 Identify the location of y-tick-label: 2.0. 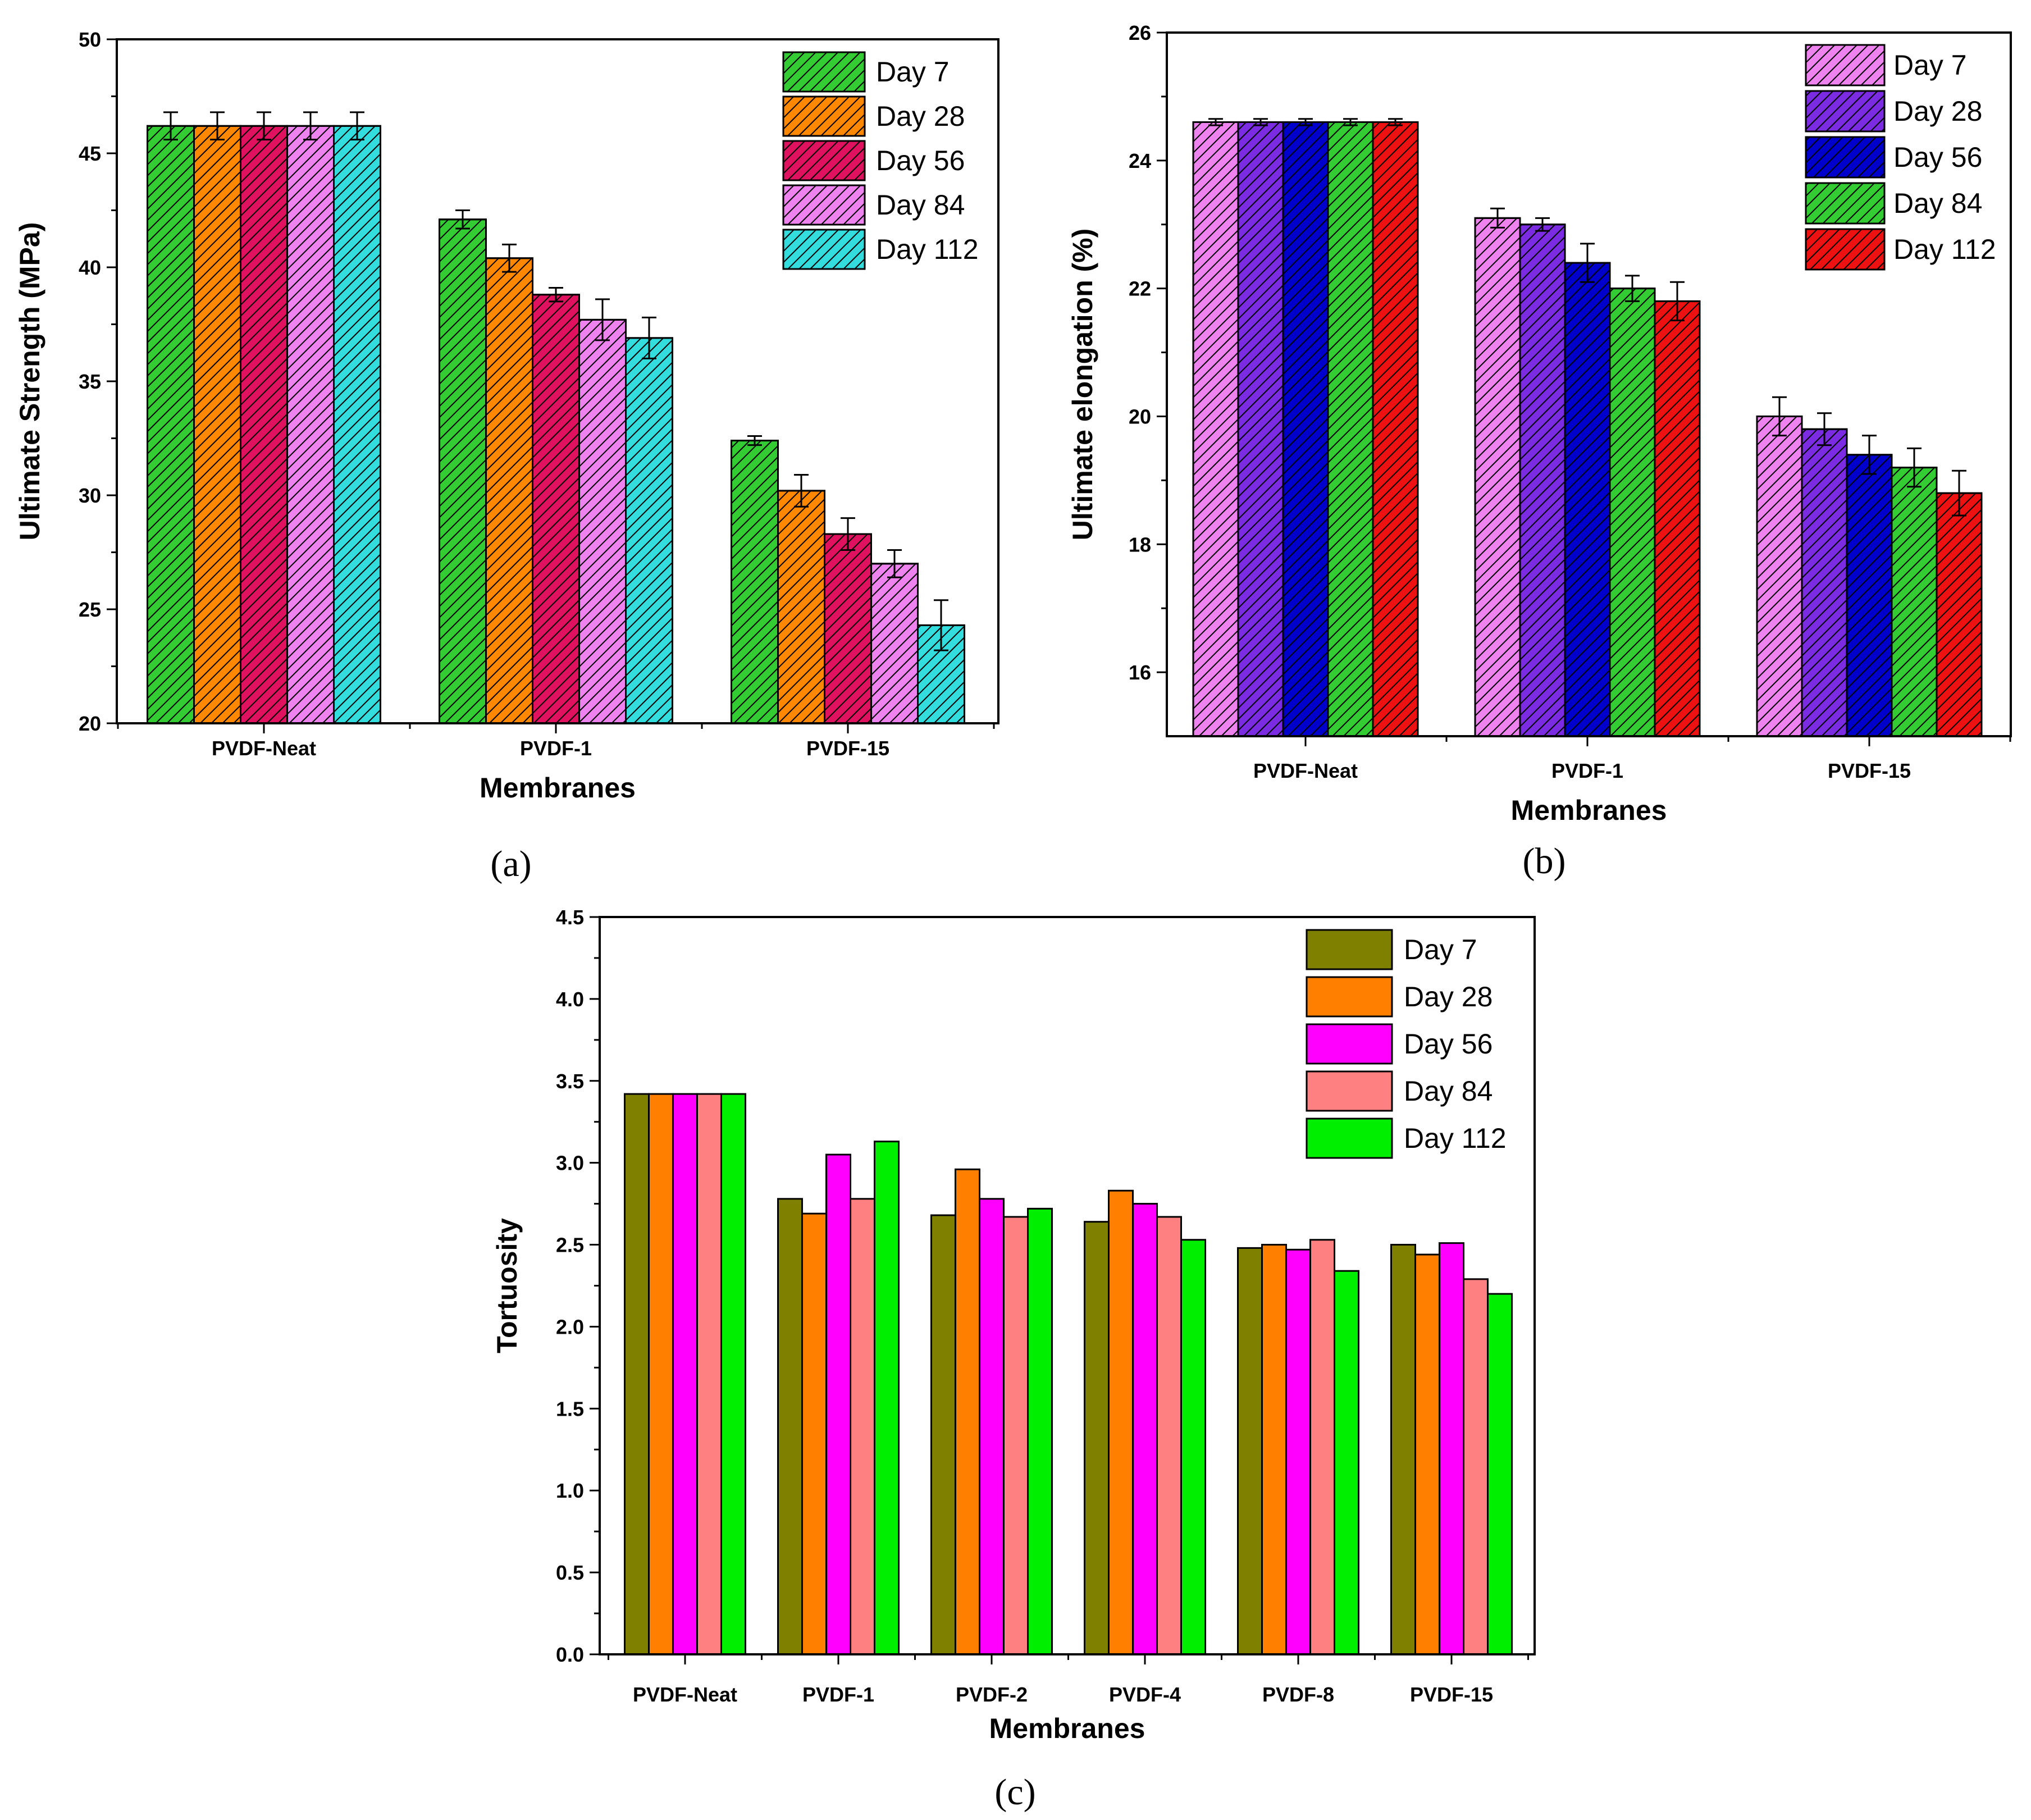
(570, 1326).